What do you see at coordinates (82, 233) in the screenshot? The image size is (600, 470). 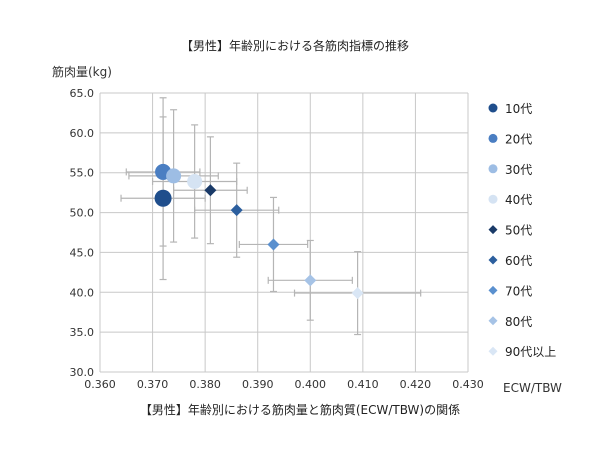 I see `y-tick-labels: 30.0 35.0 40.0 45.0 50.0 55.0 60.0 65.0` at bounding box center [82, 233].